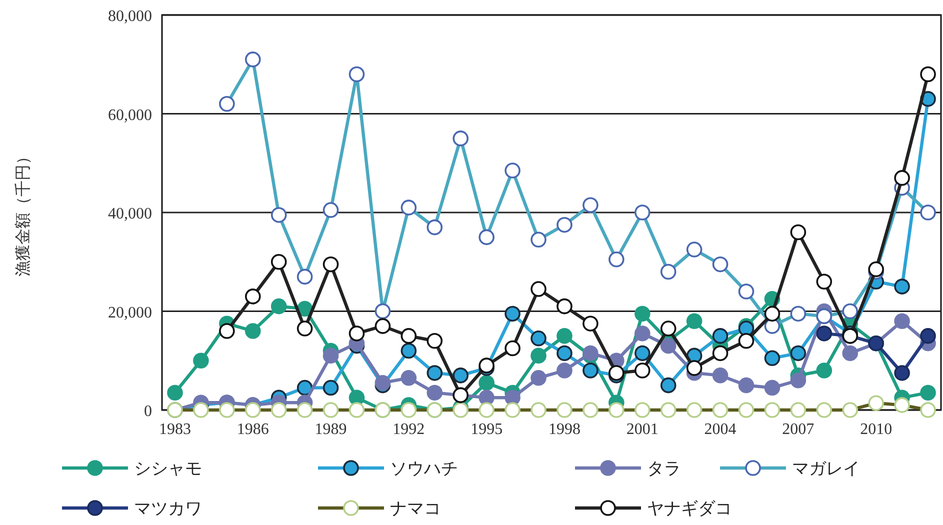 This screenshot has width=943, height=525. What do you see at coordinates (148, 411) in the screenshot?
I see `y-tick-label: 0` at bounding box center [148, 411].